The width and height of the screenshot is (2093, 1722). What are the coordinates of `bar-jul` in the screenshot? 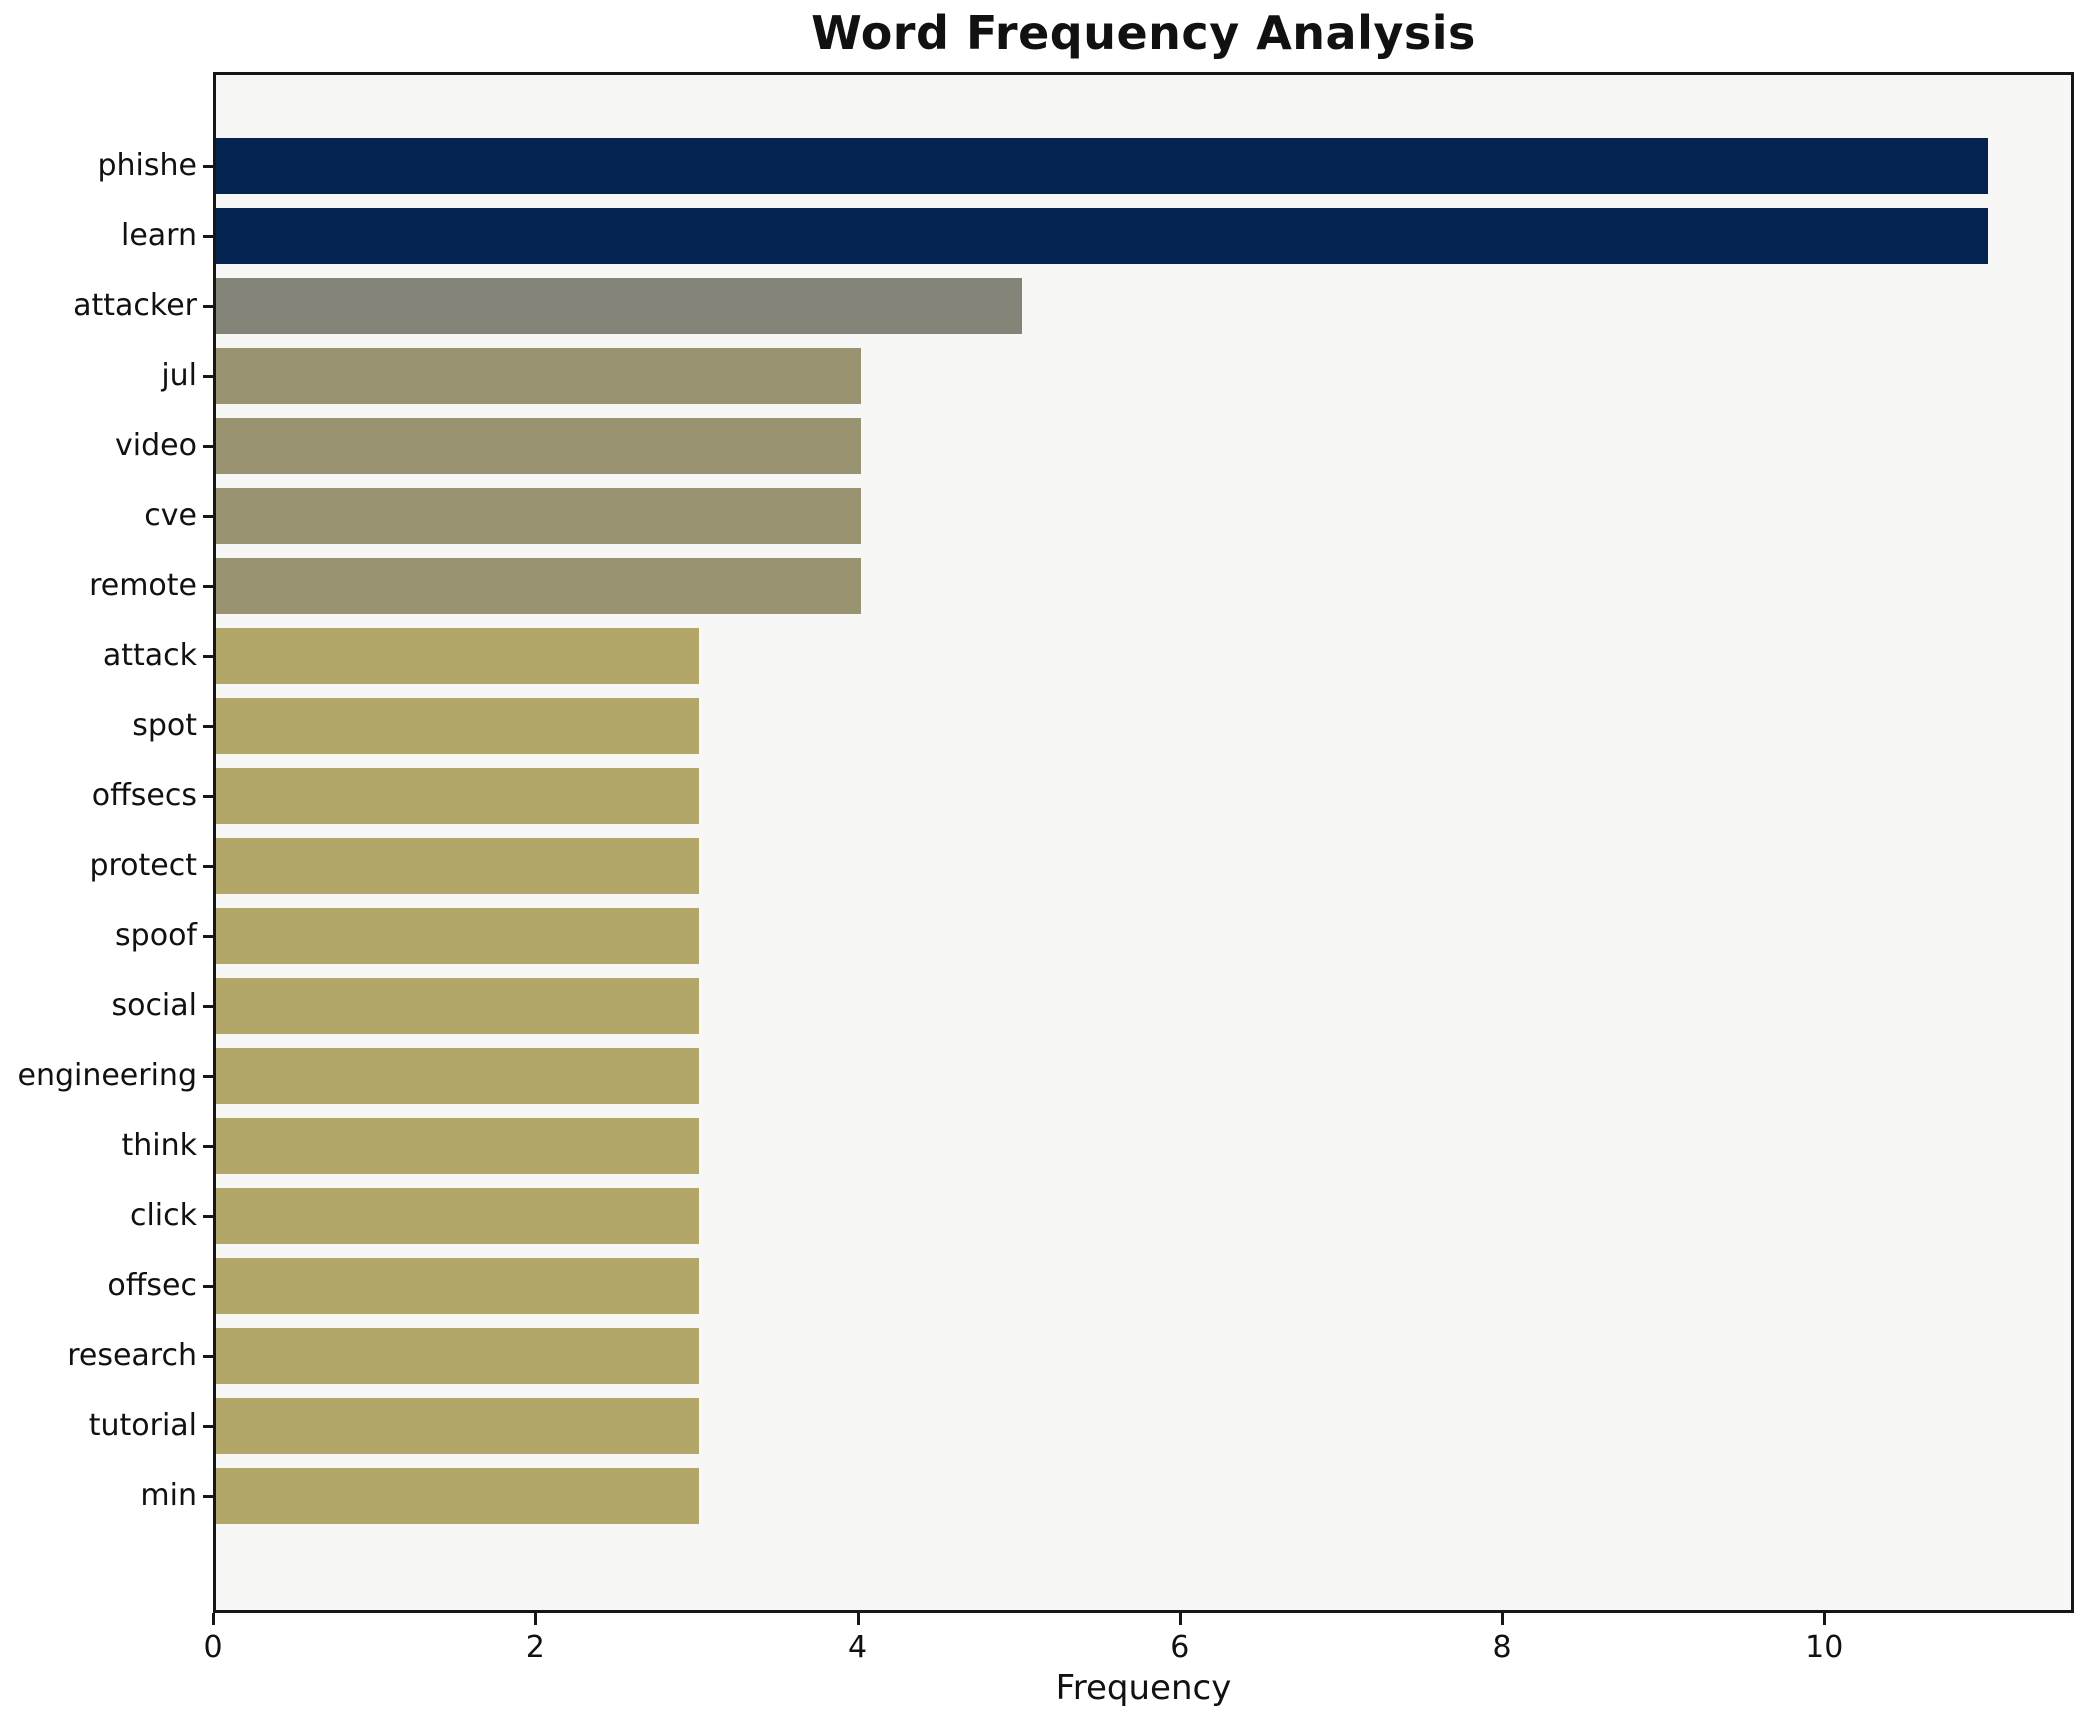 It's located at (538, 376).